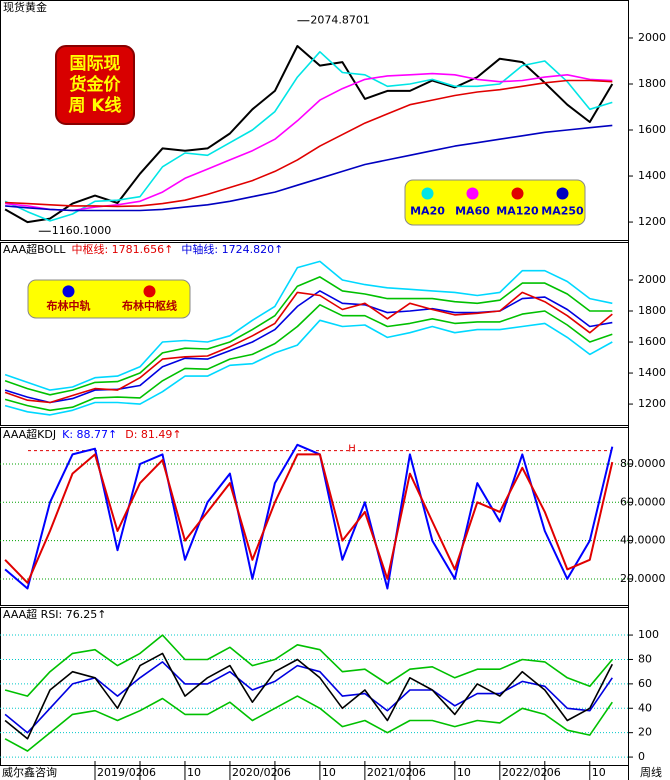  What do you see at coordinates (340, 20) in the screenshot?
I see `annotation-label: 2074.8701` at bounding box center [340, 20].